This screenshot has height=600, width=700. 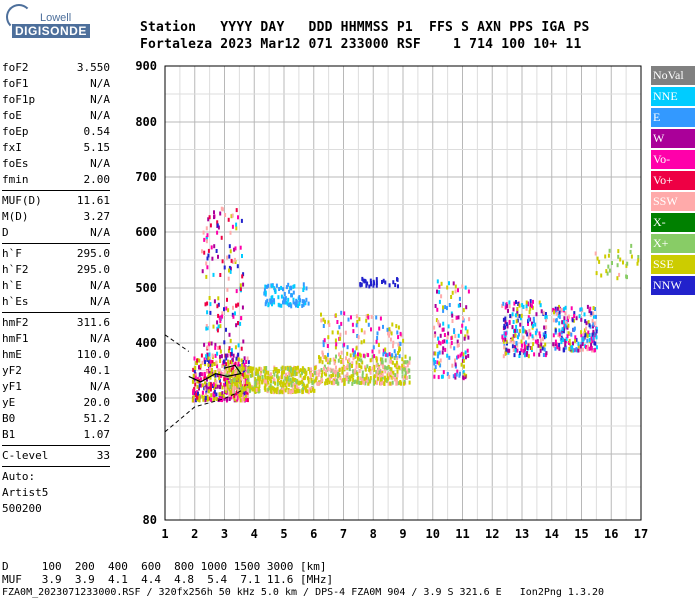 I want to click on param-value: 40.1, so click(x=97, y=370).